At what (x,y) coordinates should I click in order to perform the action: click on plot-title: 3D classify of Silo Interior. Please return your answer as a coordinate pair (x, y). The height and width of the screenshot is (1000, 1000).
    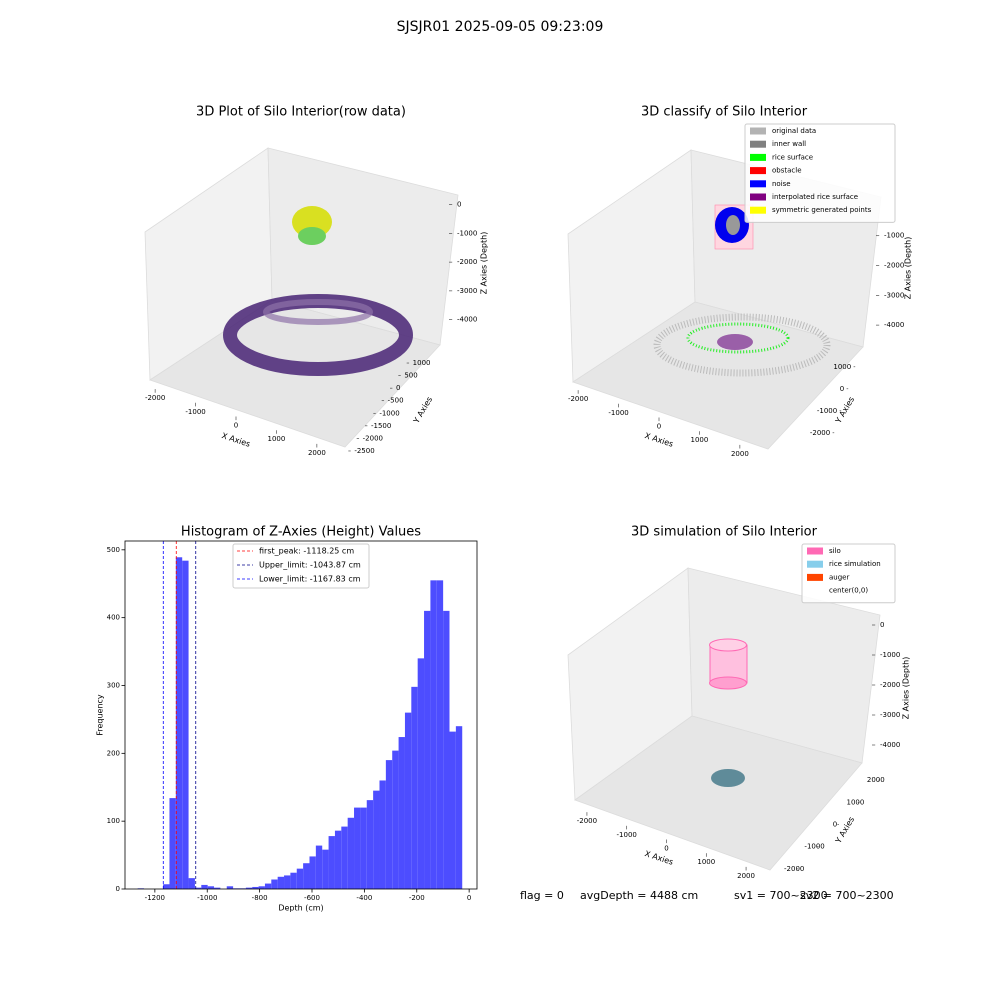
    Looking at the image, I should click on (724, 112).